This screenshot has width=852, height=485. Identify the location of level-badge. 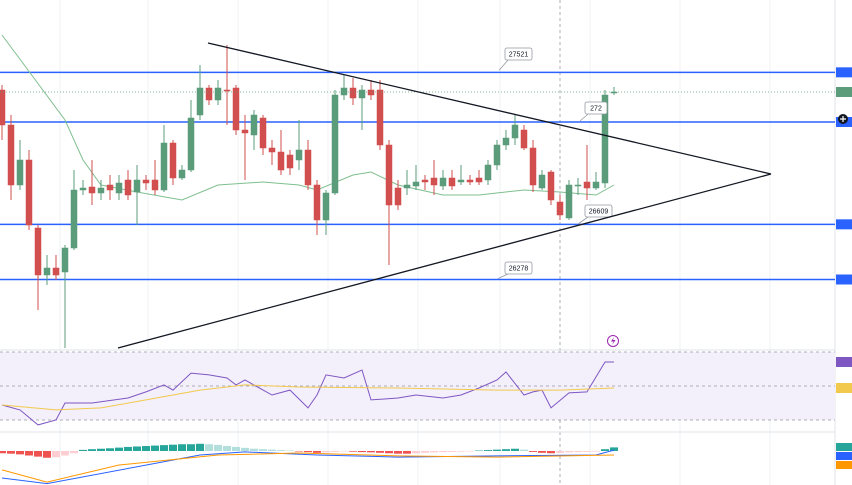
(844, 279).